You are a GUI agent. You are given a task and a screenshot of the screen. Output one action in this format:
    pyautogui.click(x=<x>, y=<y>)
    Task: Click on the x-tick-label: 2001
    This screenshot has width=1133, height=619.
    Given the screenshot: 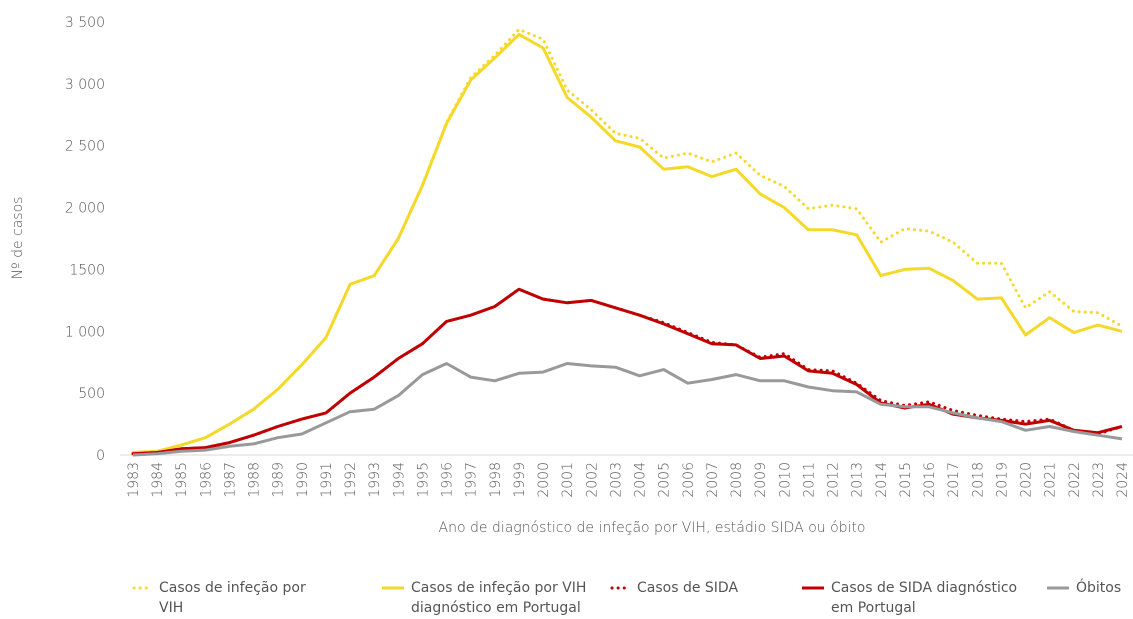 What is the action you would take?
    pyautogui.click(x=568, y=480)
    